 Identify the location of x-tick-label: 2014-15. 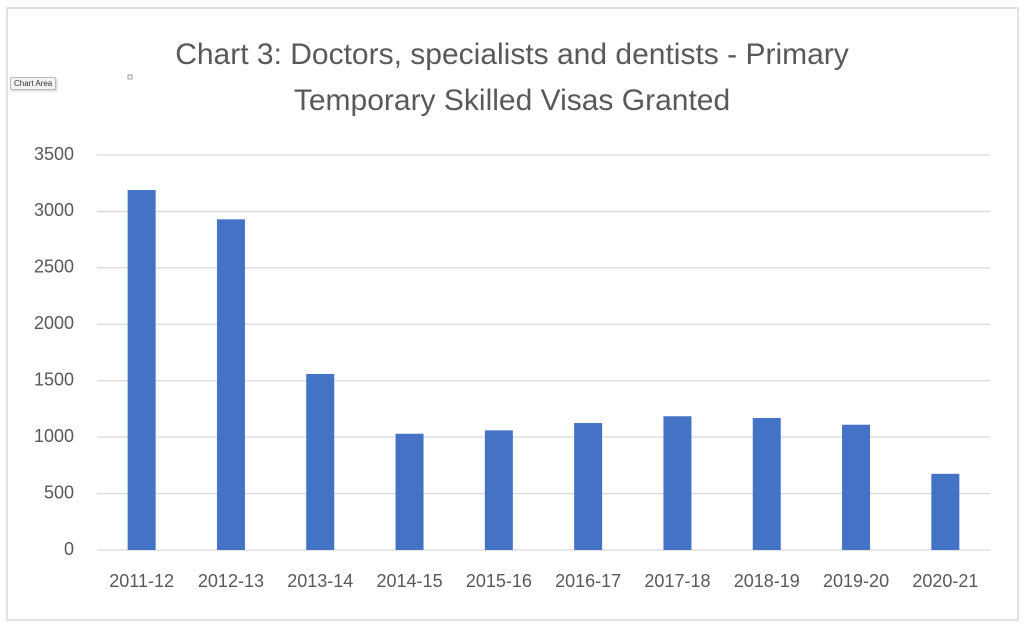
(410, 581).